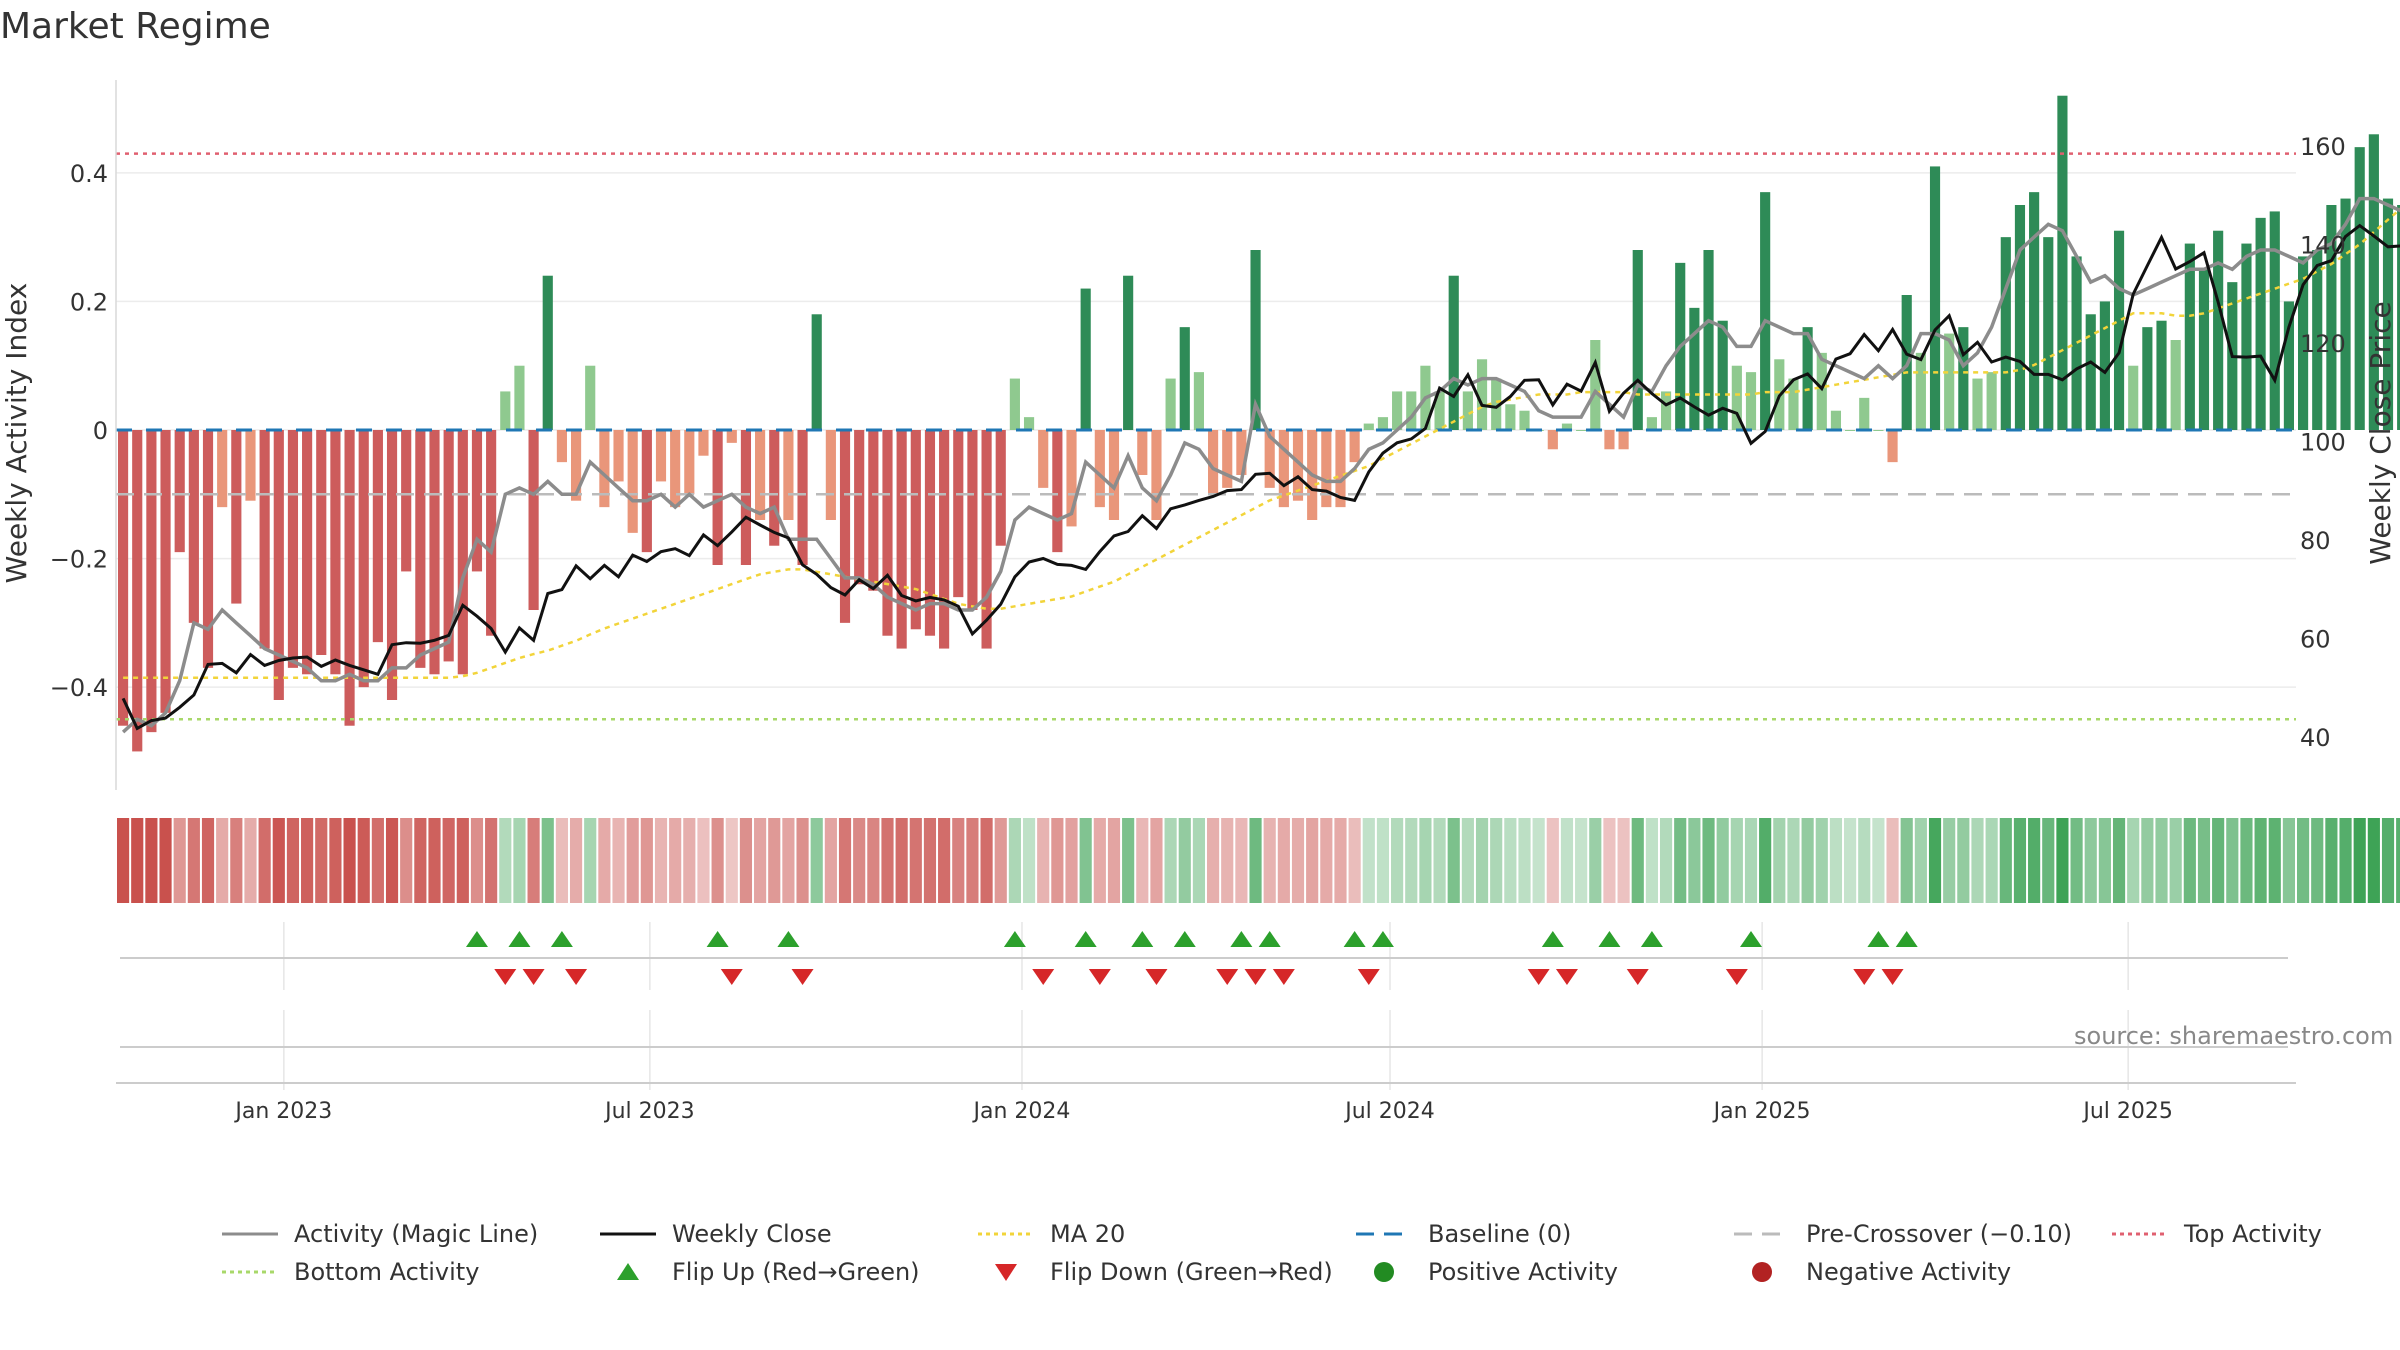 The height and width of the screenshot is (1350, 2400). Describe the element at coordinates (1486, 1272) in the screenshot. I see `legend-item-positive-activity: Positive Activity` at that location.